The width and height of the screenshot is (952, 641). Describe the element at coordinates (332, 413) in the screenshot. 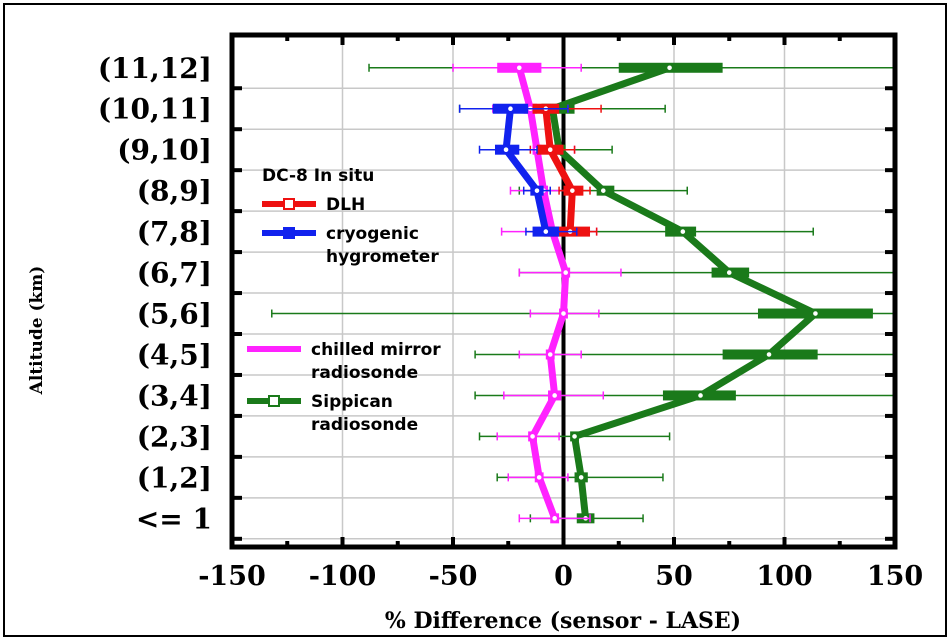

I see `legend-entry-sippican-radiosonde: Sippican radiosonde` at that location.